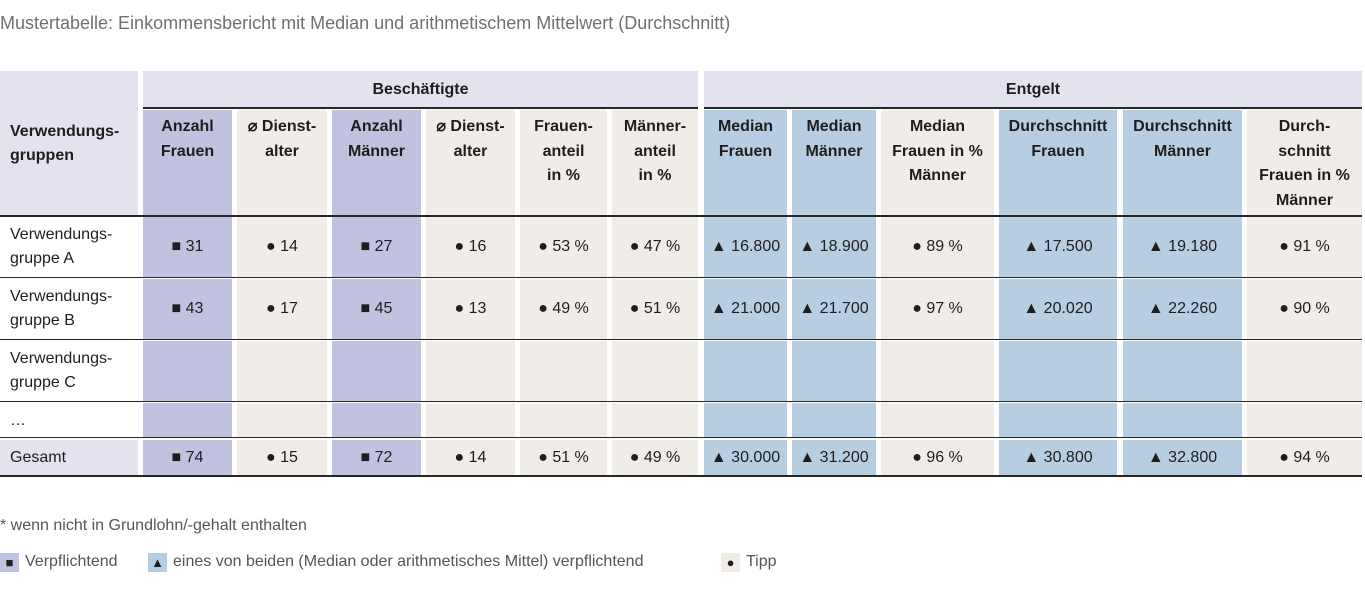 Image resolution: width=1365 pixels, height=591 pixels. Describe the element at coordinates (69, 458) in the screenshot. I see `row-total-label: Gesamt` at that location.